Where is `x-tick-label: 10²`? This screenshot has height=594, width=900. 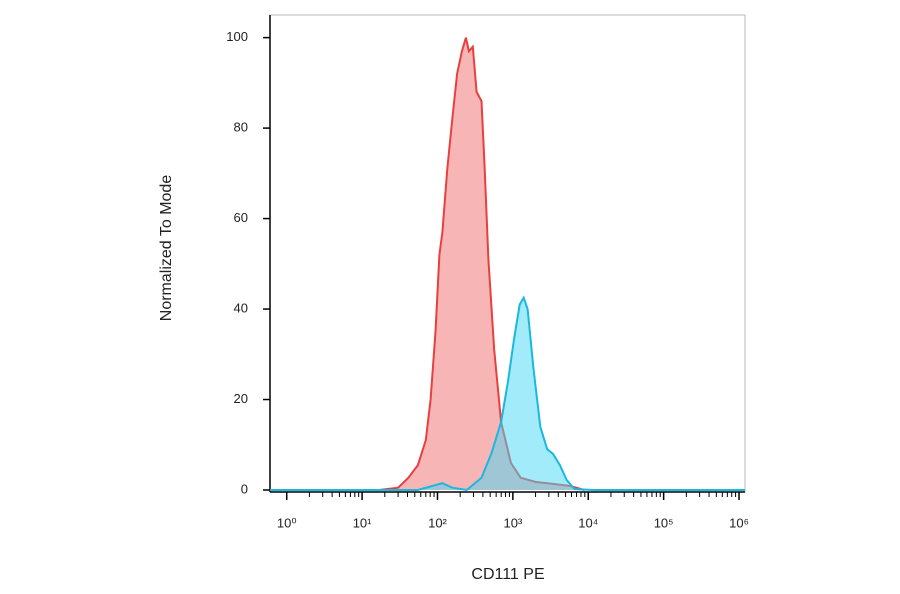
x-tick-label: 10² is located at coordinates (437, 522).